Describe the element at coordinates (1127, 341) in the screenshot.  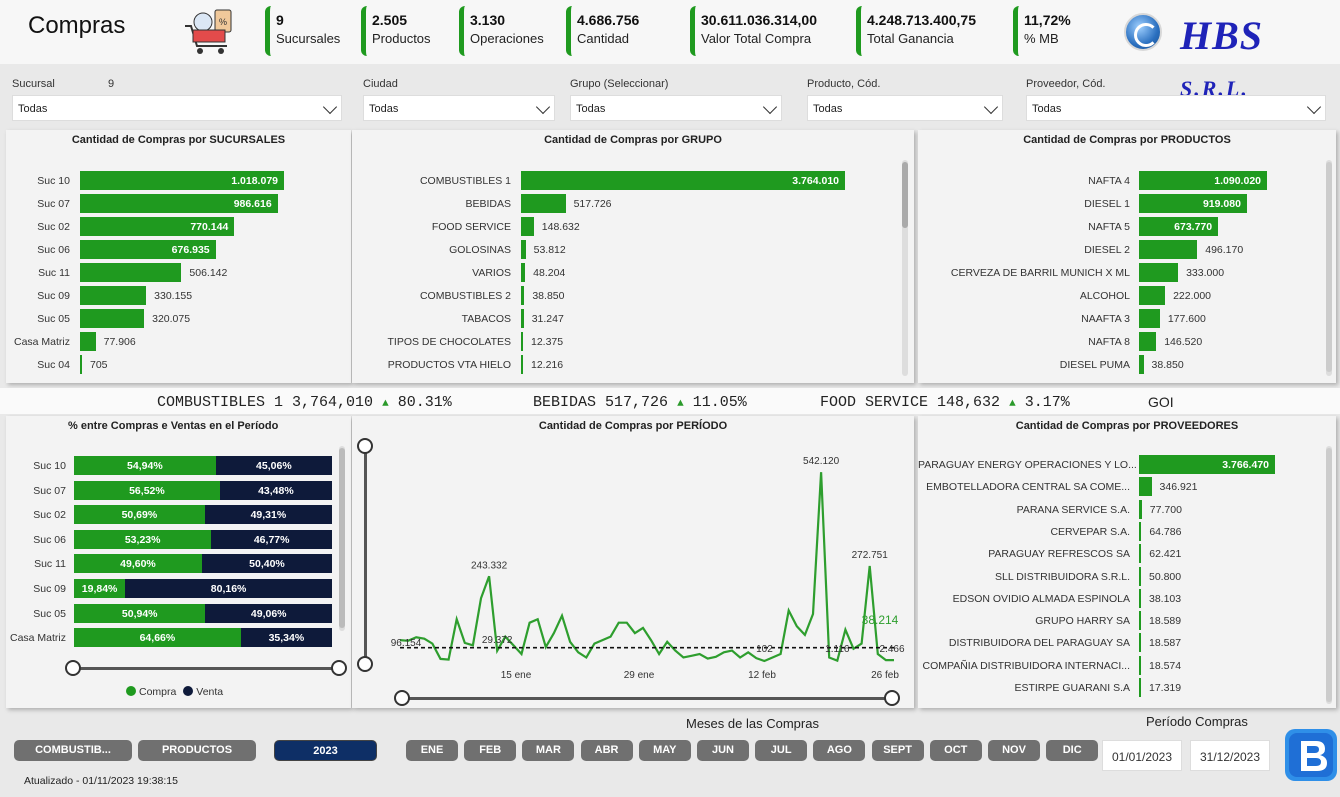
I see `bar-row: NAFTA 8 146.520` at that location.